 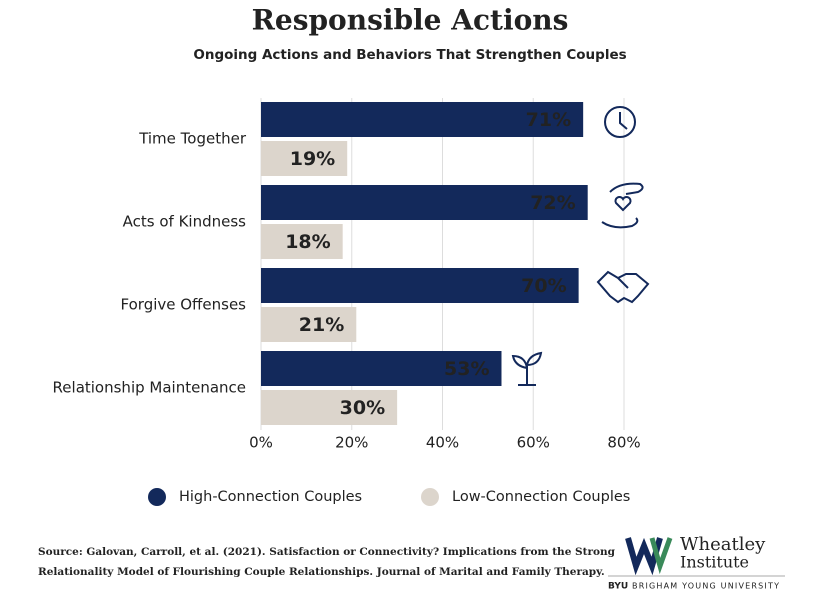 What do you see at coordinates (185, 222) in the screenshot?
I see `category-label: Acts of Kindness` at bounding box center [185, 222].